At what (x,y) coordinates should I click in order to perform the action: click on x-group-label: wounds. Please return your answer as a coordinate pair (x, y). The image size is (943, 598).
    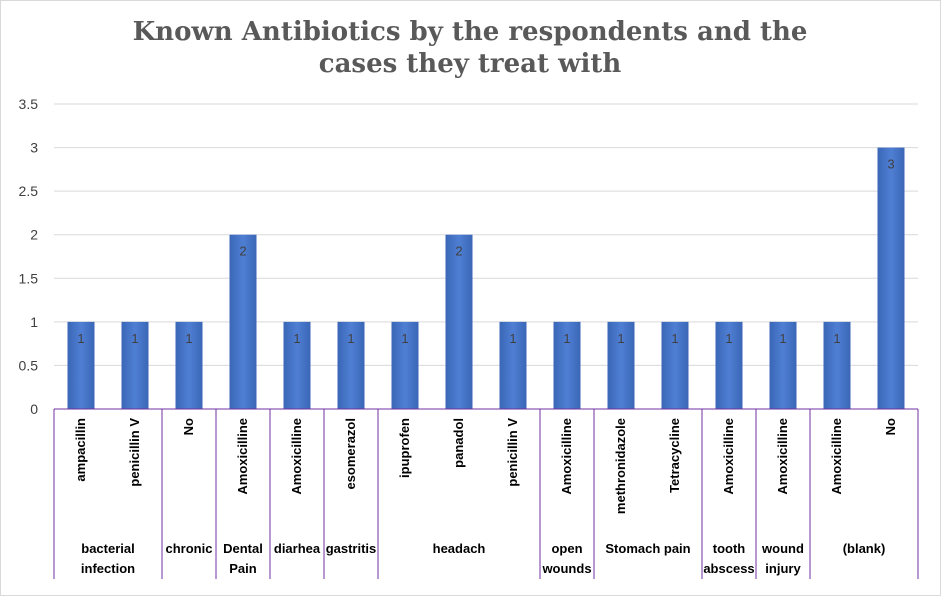
    Looking at the image, I should click on (566, 568).